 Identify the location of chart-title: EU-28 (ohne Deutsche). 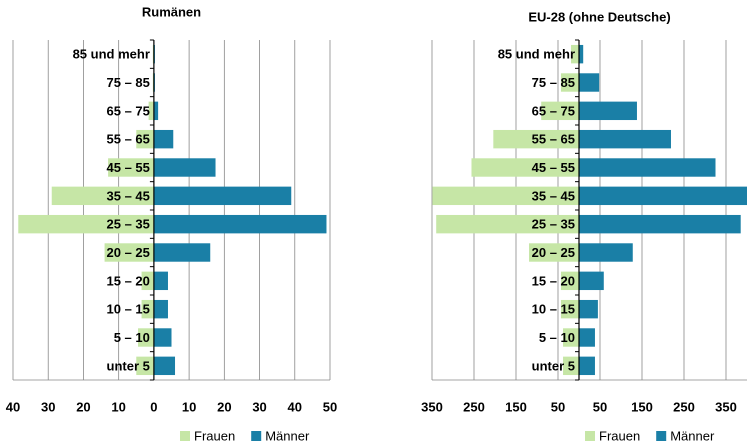
(599, 16).